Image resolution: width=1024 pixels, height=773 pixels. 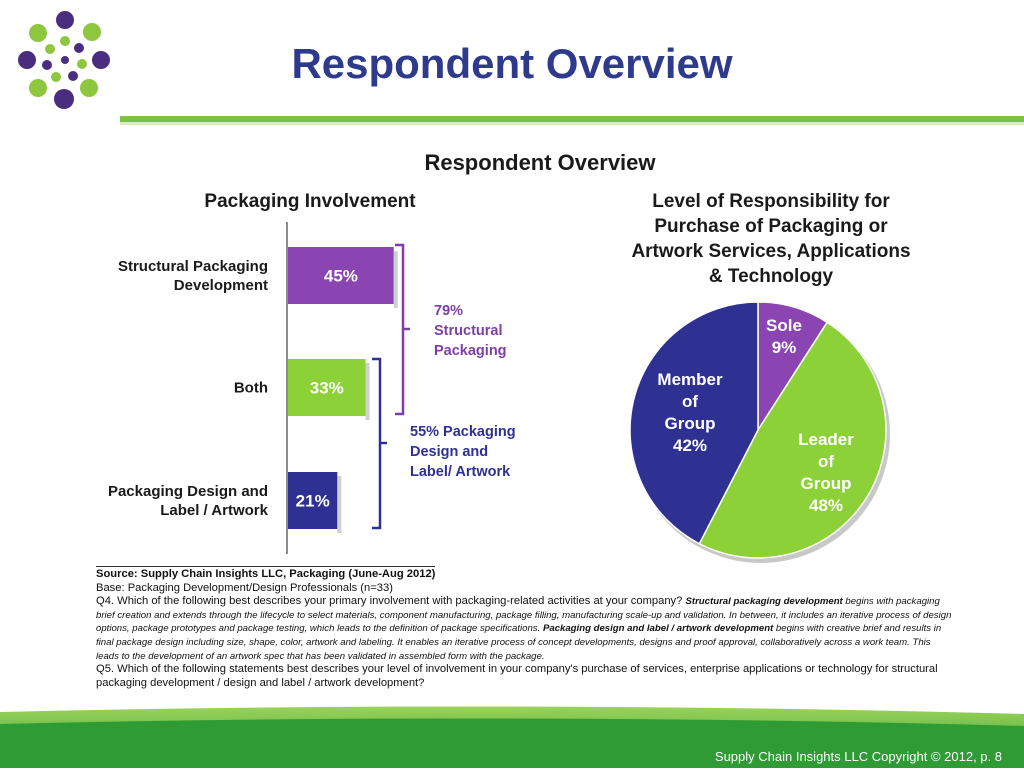 I want to click on pie-title-line-4: & Technology, so click(x=771, y=276).